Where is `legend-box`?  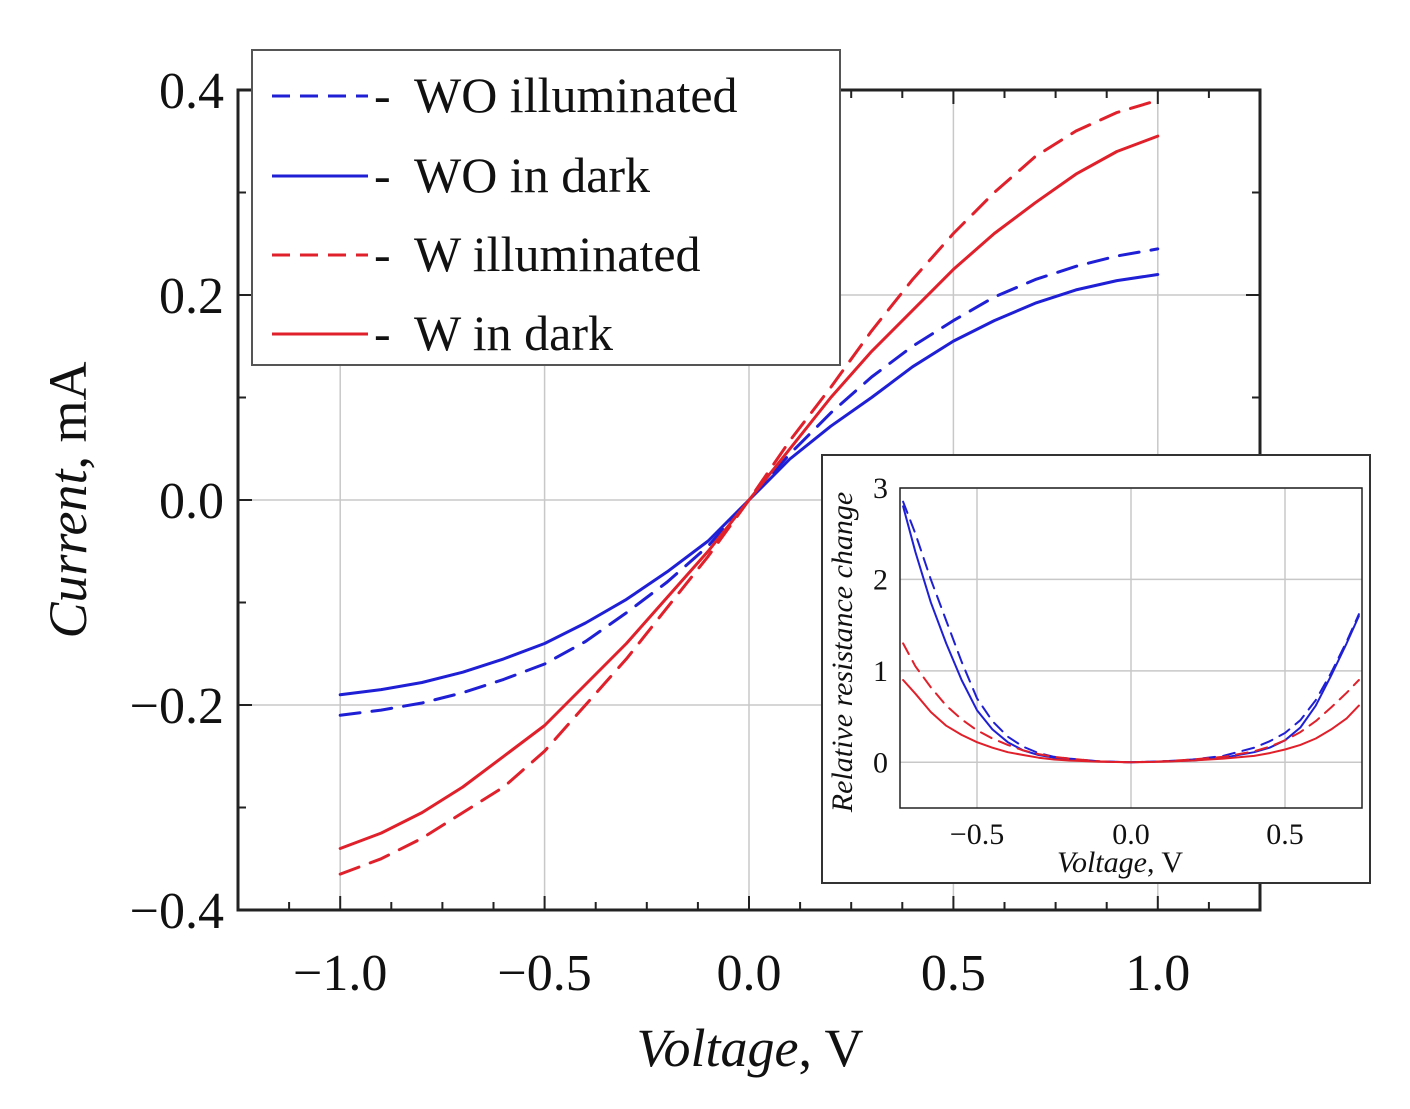
legend-box is located at coordinates (546, 207).